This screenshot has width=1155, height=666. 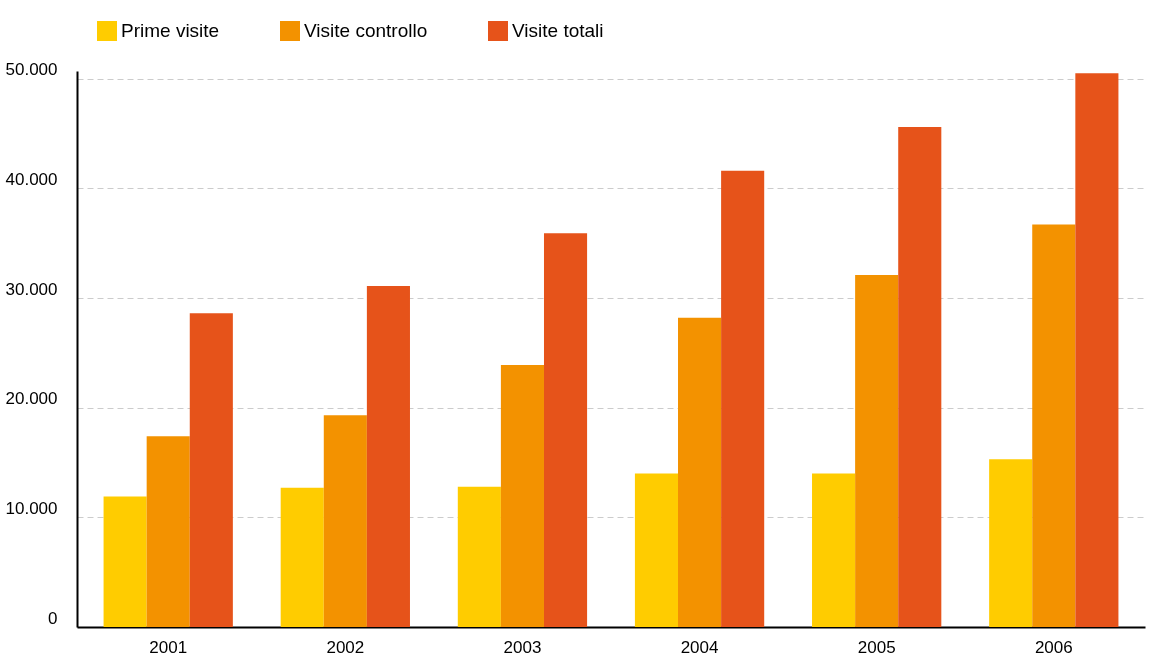 What do you see at coordinates (53, 618) in the screenshot?
I see `y-tick-label: 0` at bounding box center [53, 618].